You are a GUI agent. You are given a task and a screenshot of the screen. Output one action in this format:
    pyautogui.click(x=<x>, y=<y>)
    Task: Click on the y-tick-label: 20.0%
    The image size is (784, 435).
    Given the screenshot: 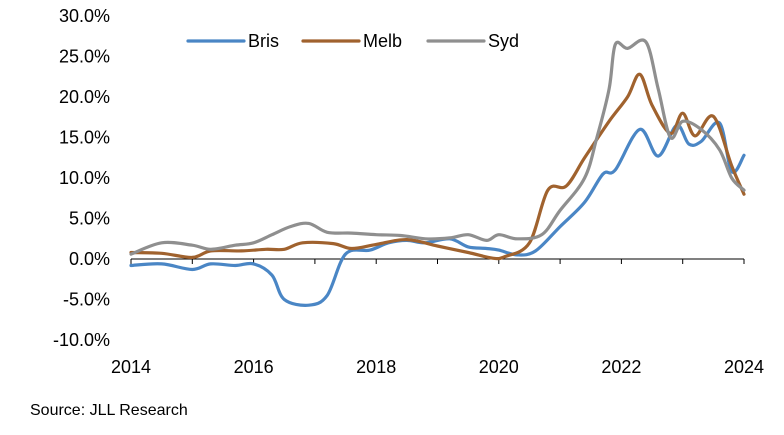 What is the action you would take?
    pyautogui.click(x=84, y=97)
    